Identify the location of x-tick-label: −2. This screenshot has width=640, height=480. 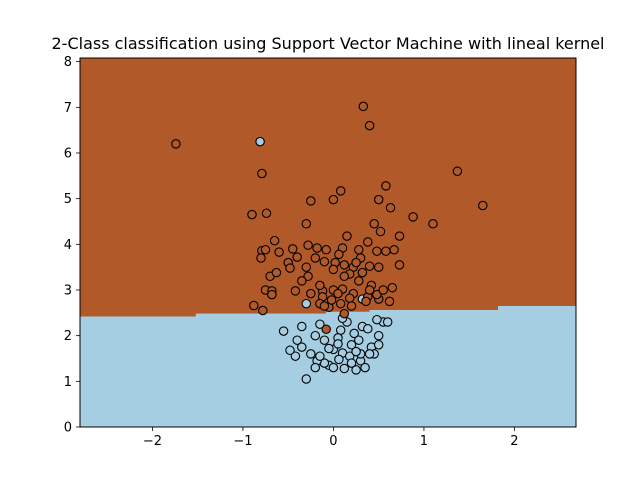
(152, 441).